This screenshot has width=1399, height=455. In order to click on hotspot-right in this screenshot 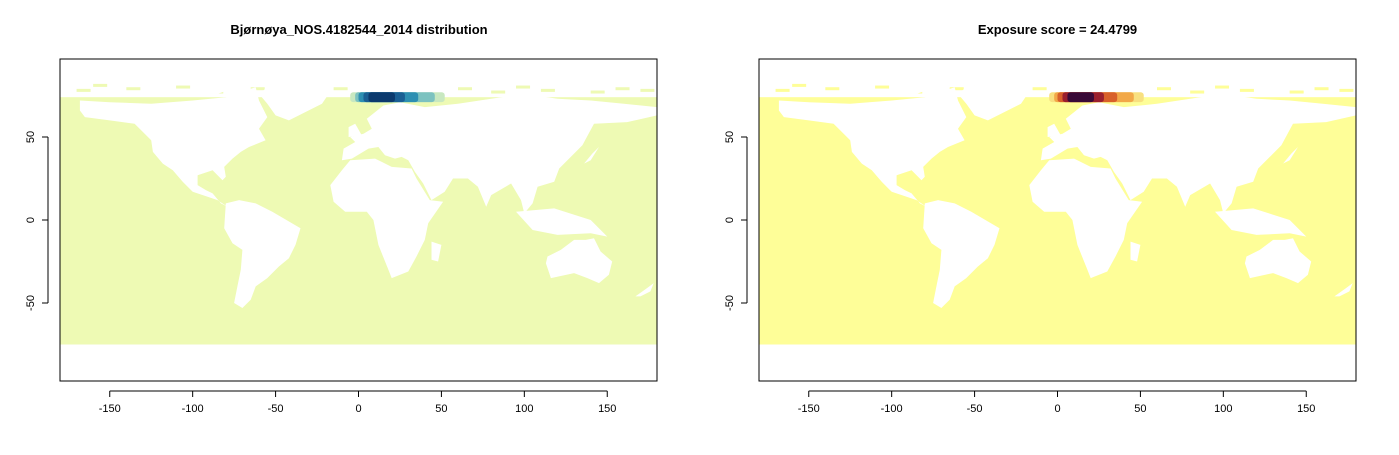, I will do `click(1096, 97)`.